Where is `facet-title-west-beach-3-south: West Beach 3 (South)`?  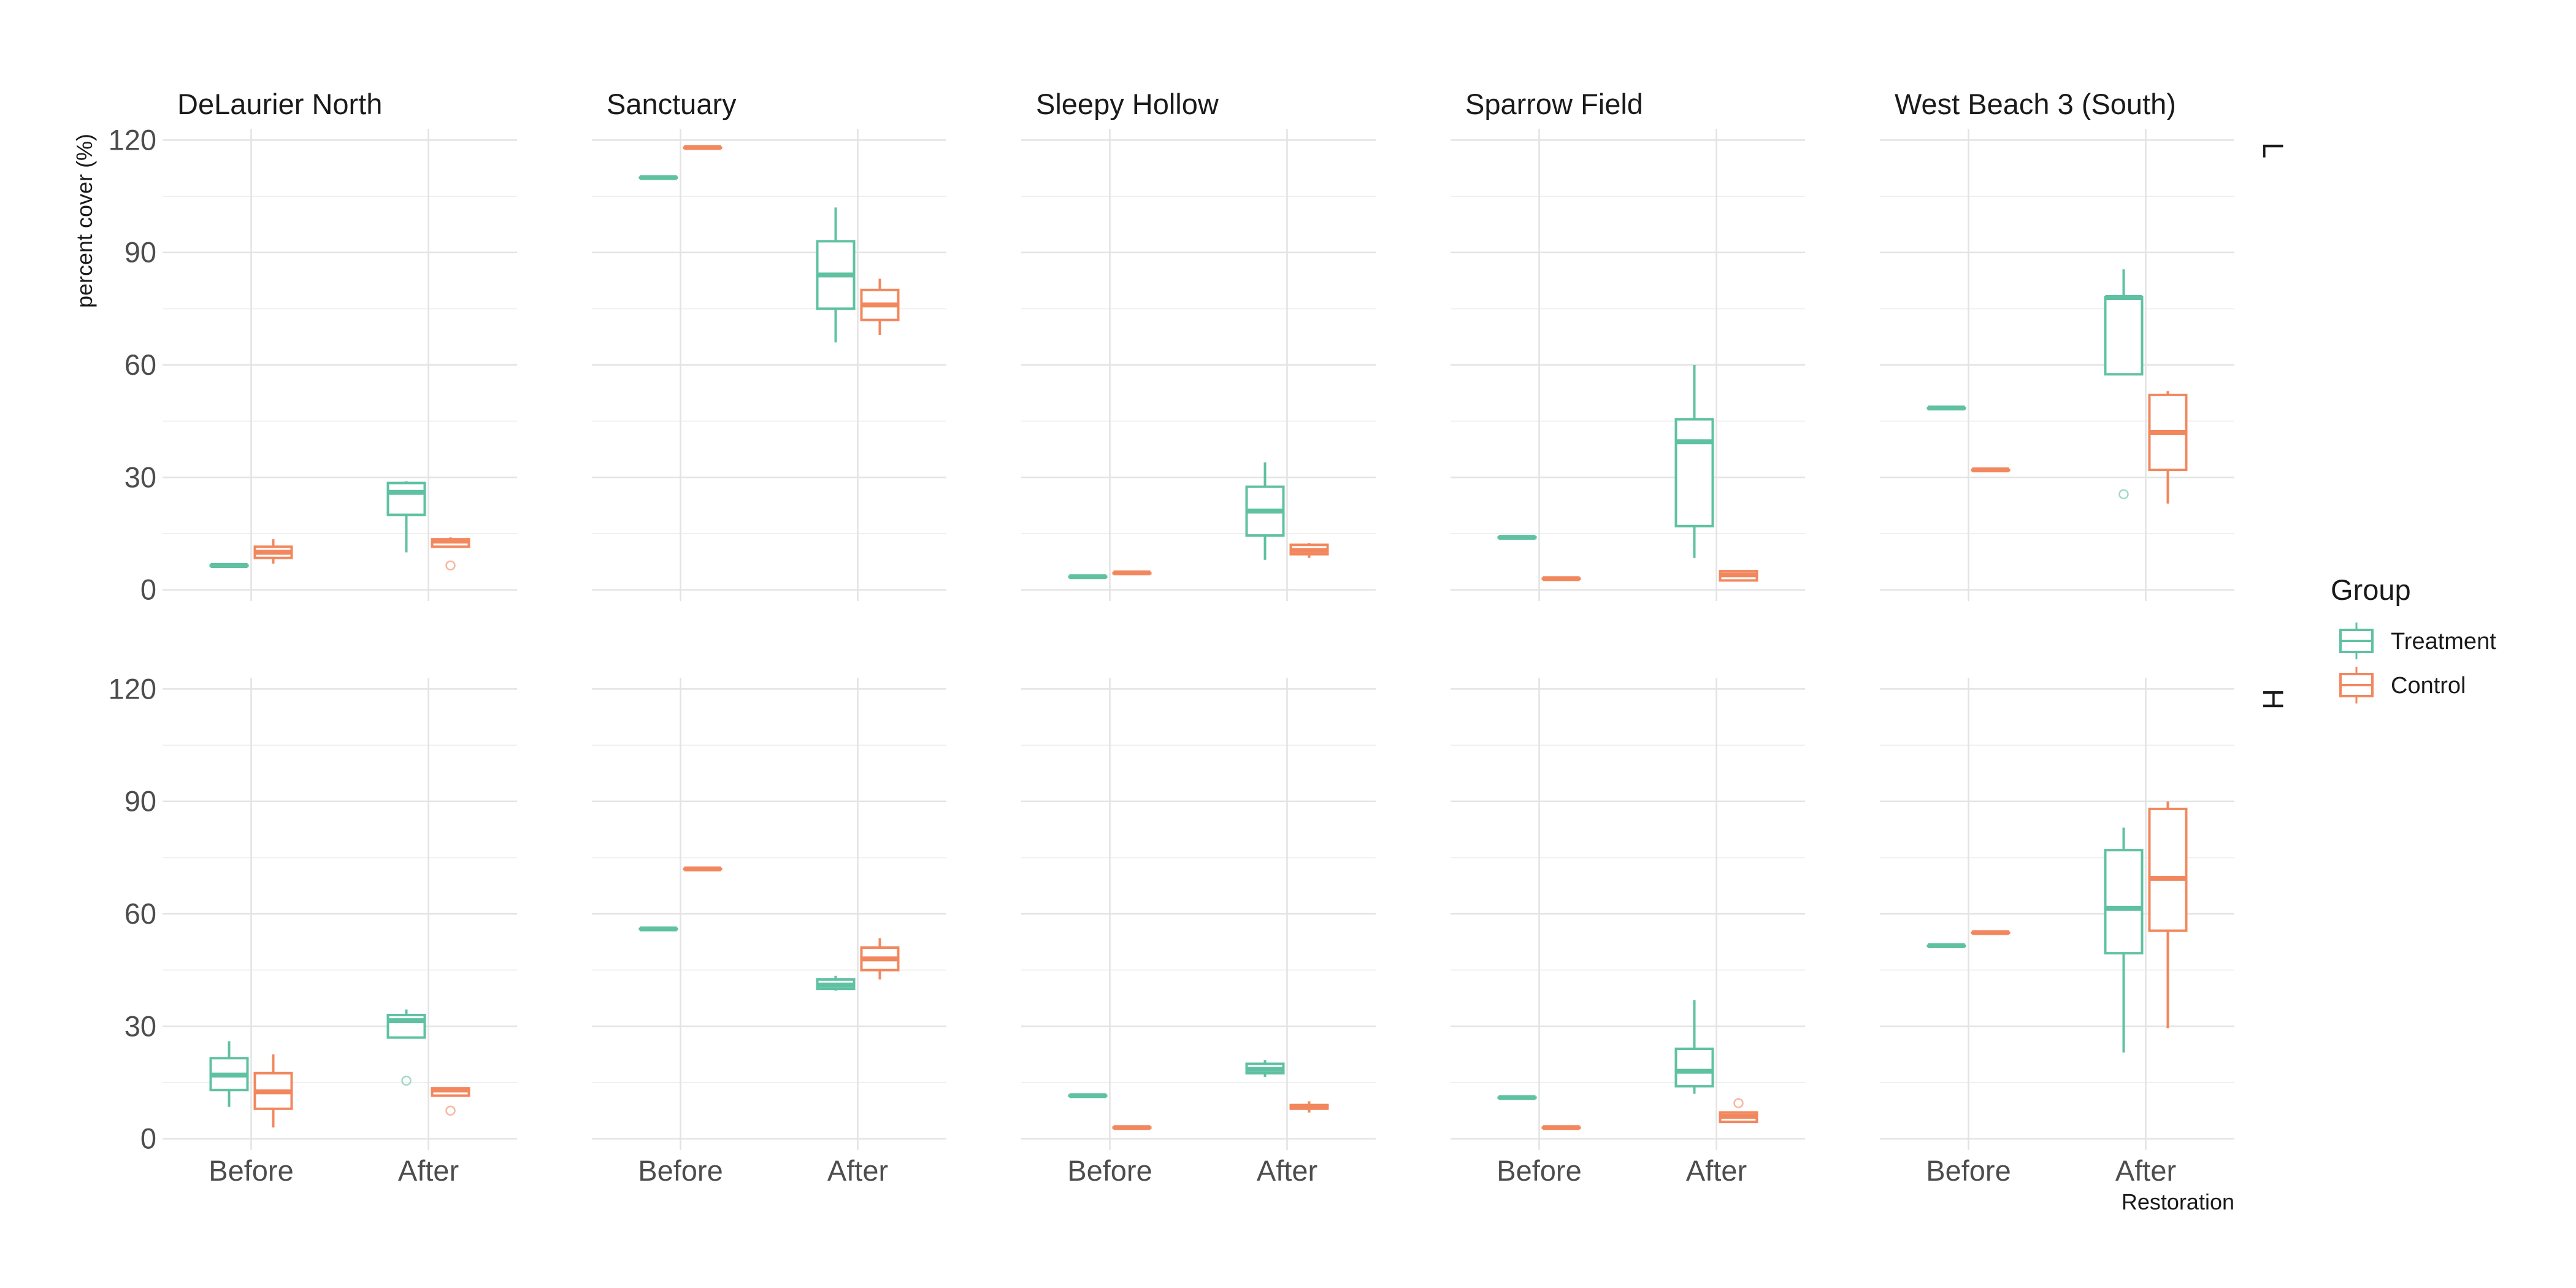
facet-title-west-beach-3-south: West Beach 3 (South) is located at coordinates (2035, 104).